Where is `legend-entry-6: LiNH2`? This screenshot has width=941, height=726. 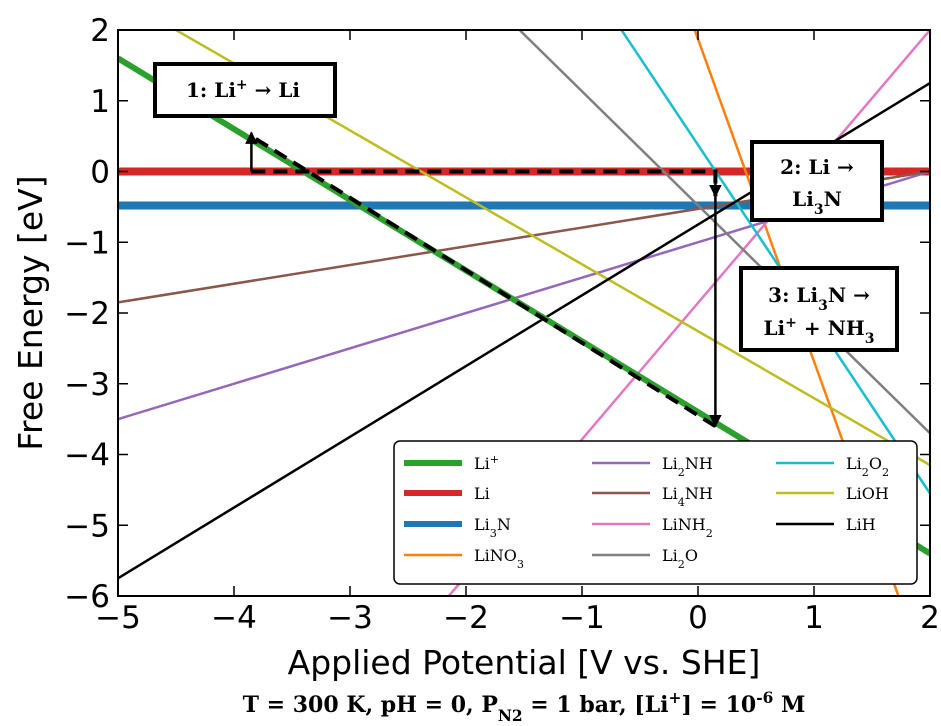
legend-entry-6: LiNH2 is located at coordinates (652, 527).